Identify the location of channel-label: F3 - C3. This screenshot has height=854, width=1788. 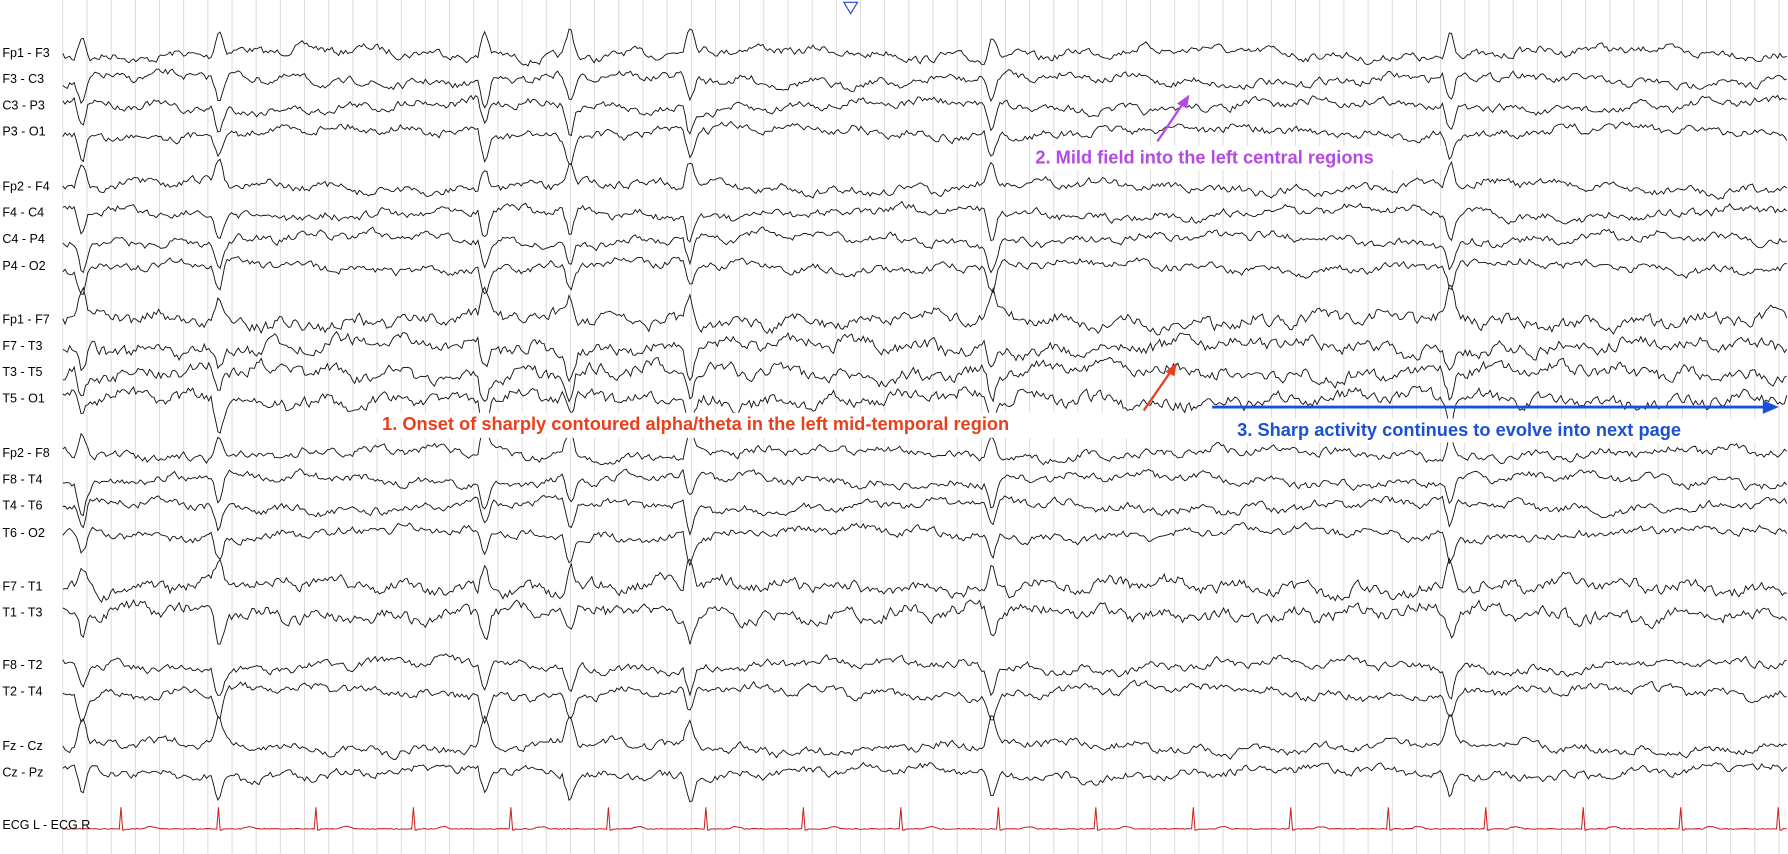
(23, 79).